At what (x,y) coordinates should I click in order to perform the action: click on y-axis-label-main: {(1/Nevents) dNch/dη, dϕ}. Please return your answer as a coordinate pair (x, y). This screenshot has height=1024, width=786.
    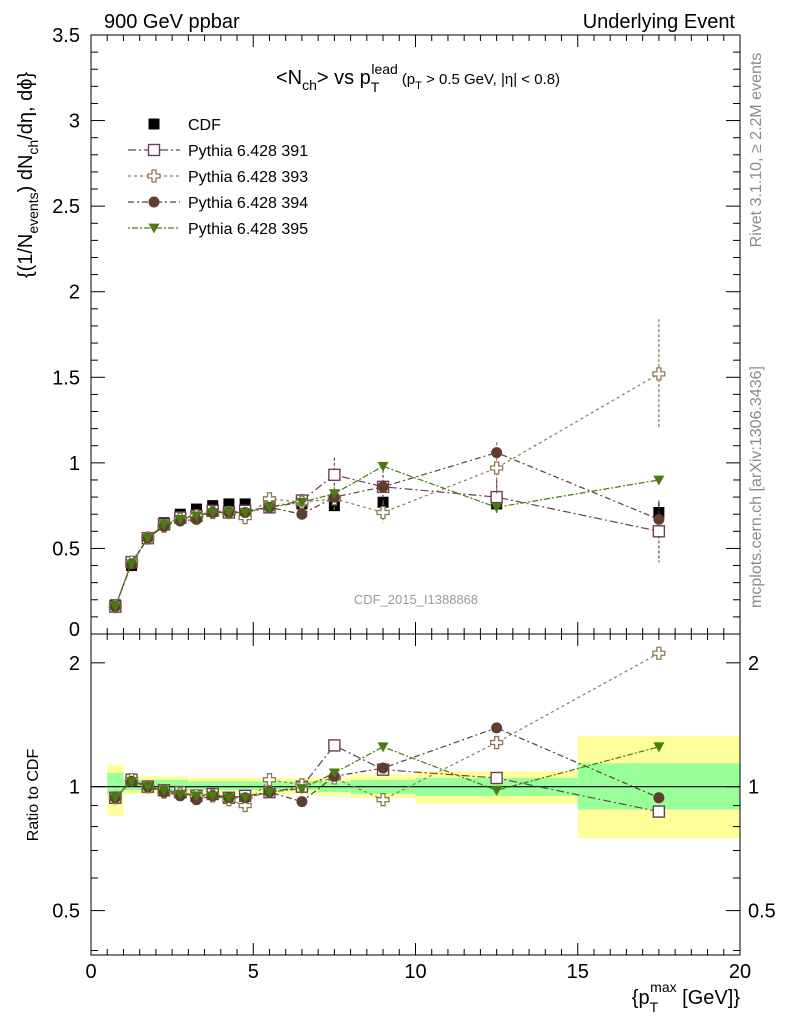
    Looking at the image, I should click on (28, 175).